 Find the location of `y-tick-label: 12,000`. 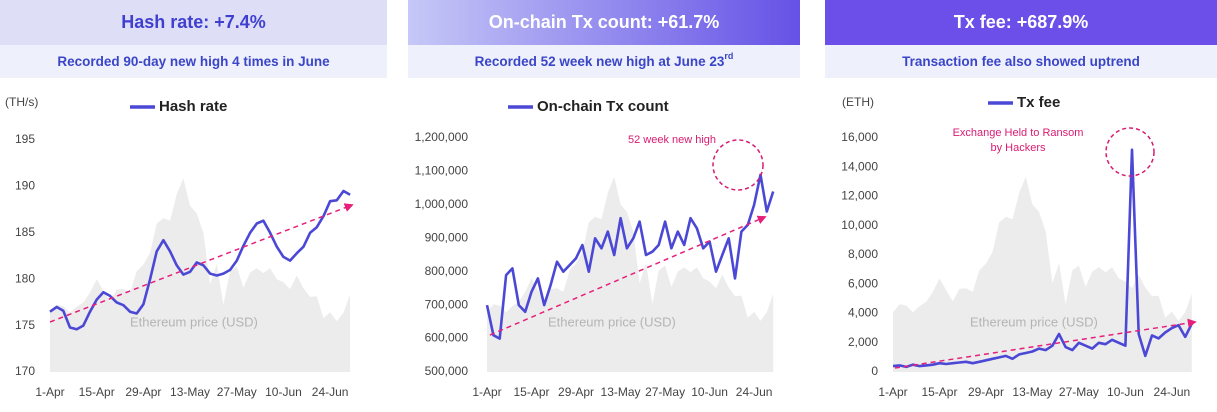

y-tick-label: 12,000 is located at coordinates (859, 196).